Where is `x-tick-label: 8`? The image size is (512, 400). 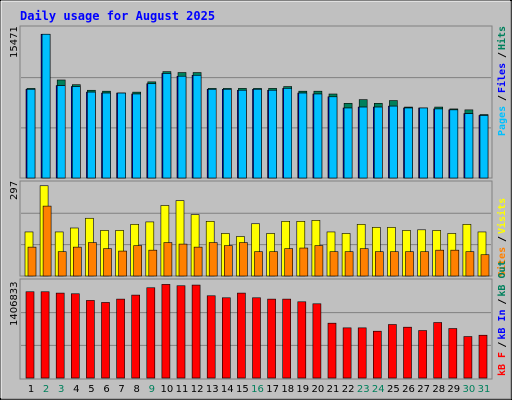
x-tick-label: 8 is located at coordinates (137, 389).